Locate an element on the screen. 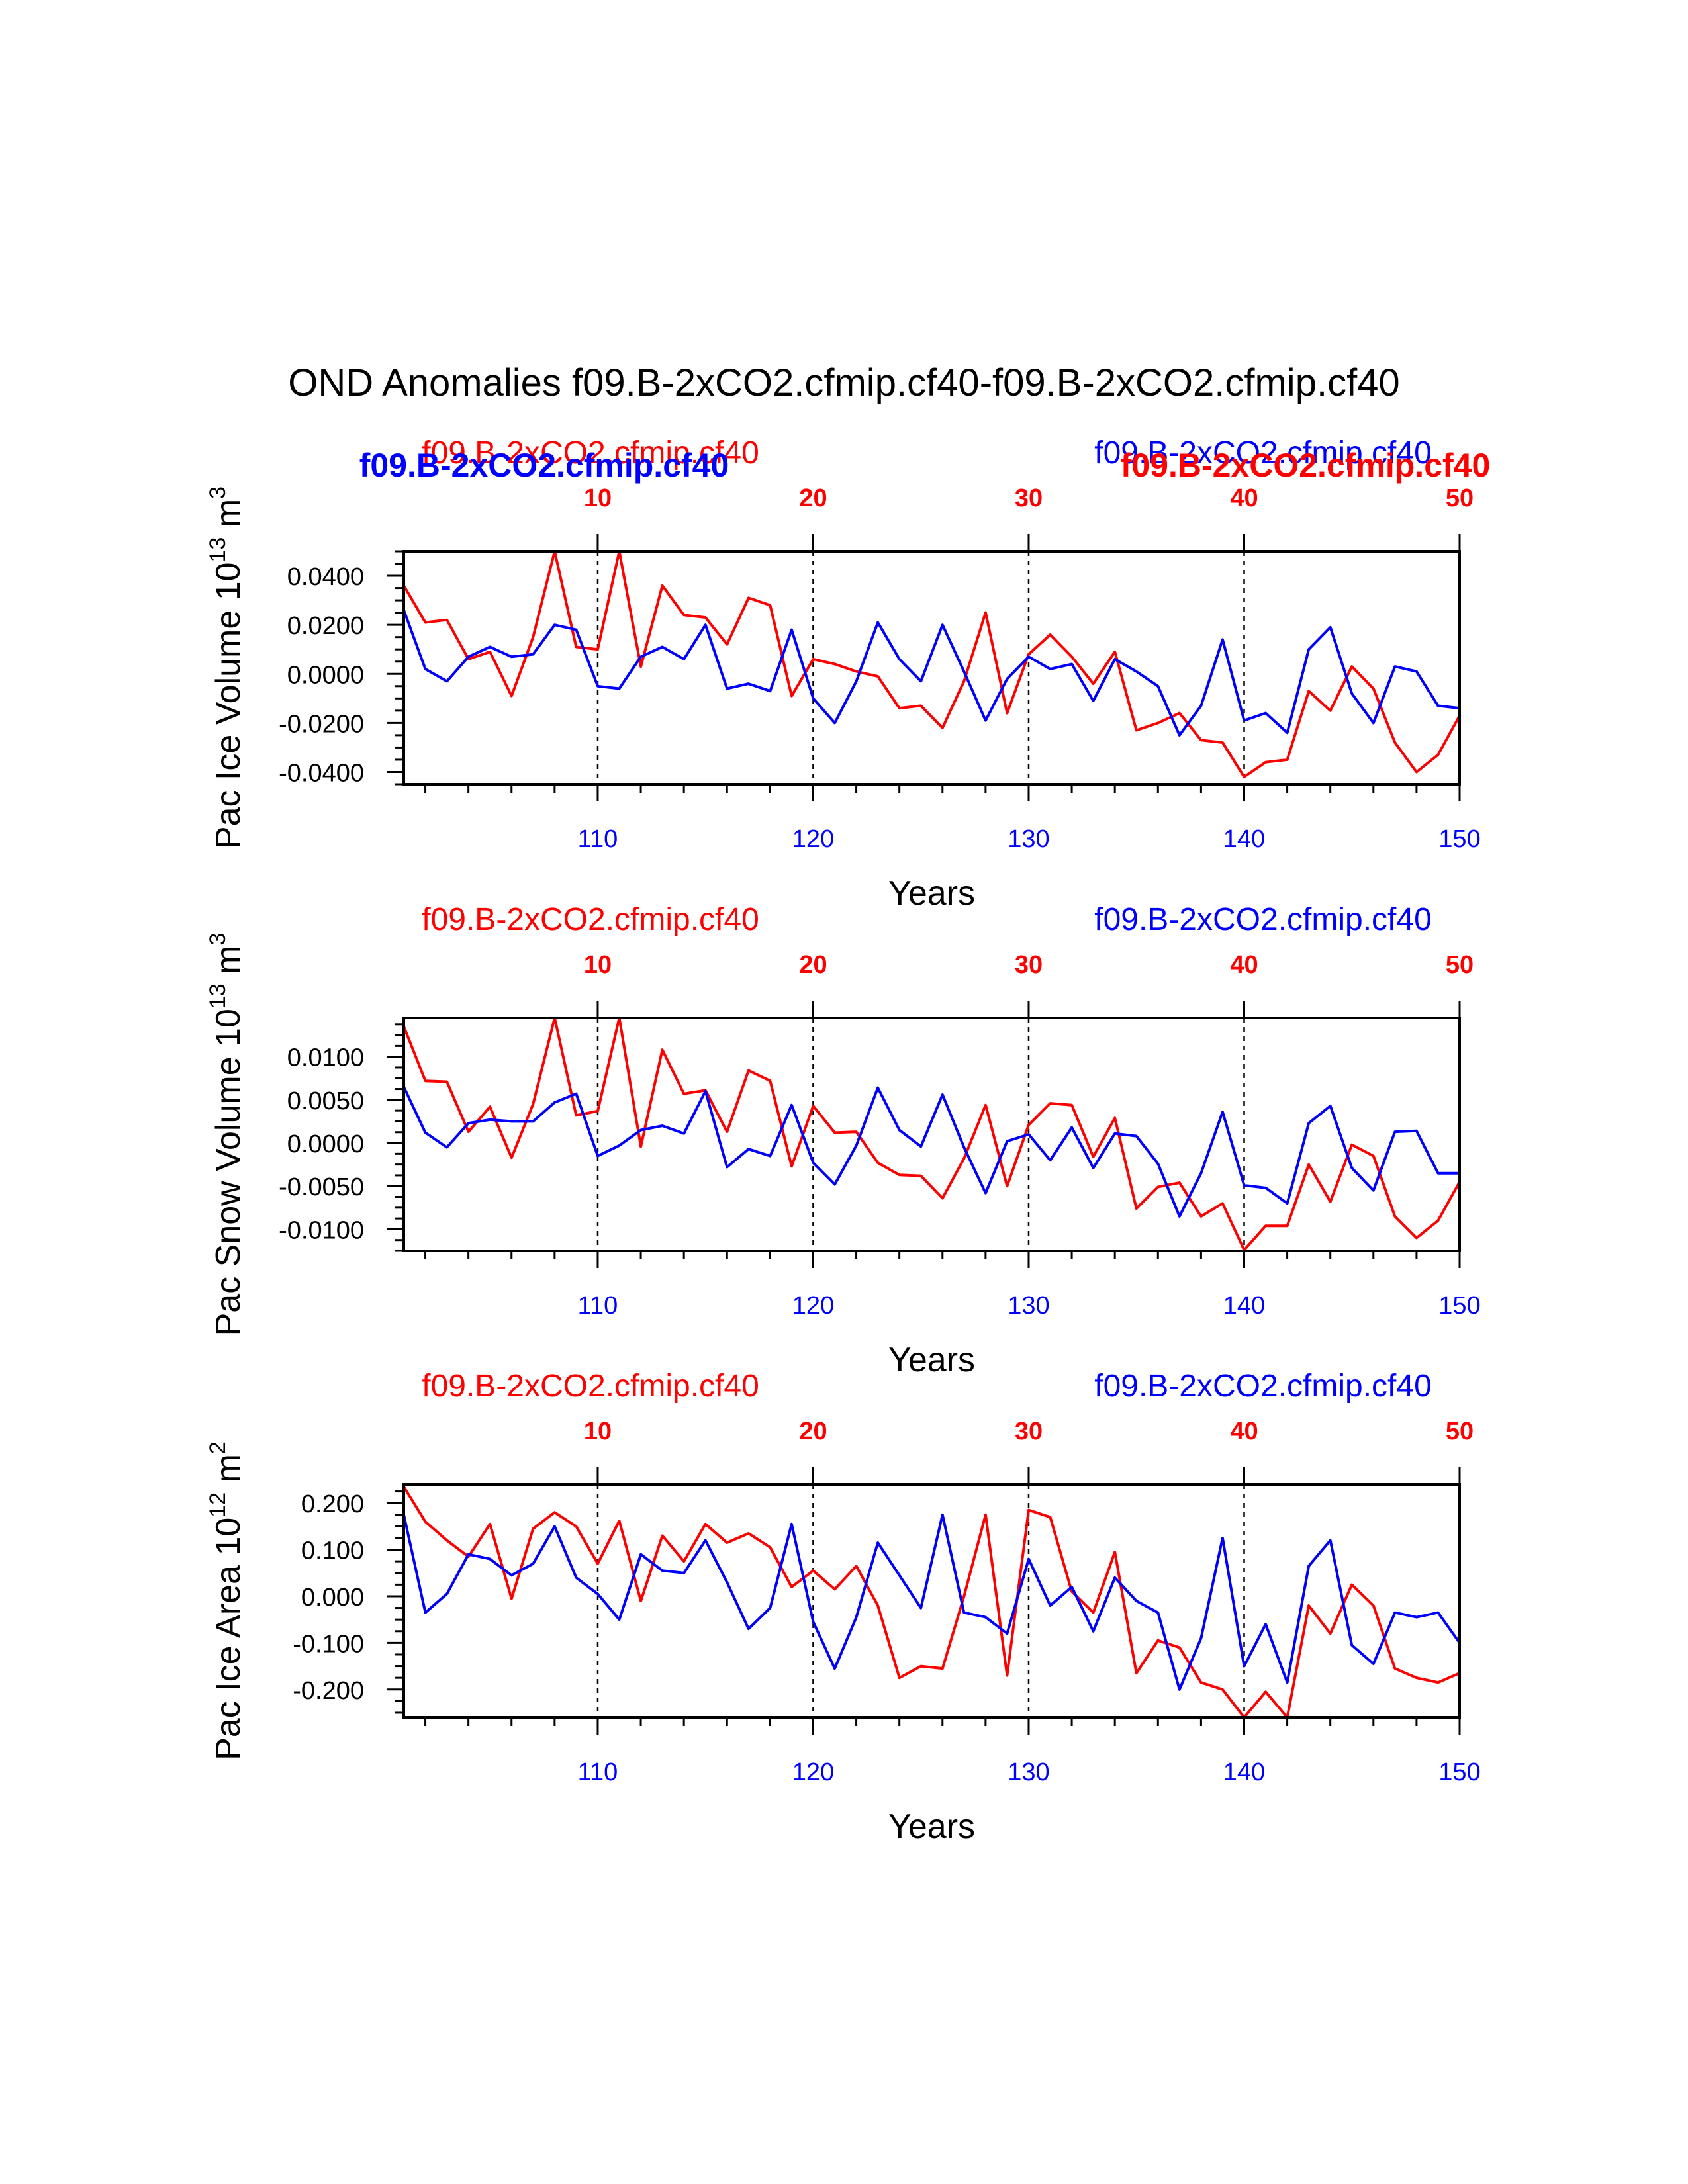 The width and height of the screenshot is (1688, 2184). y-tick-label: 0.0200 is located at coordinates (325, 626).